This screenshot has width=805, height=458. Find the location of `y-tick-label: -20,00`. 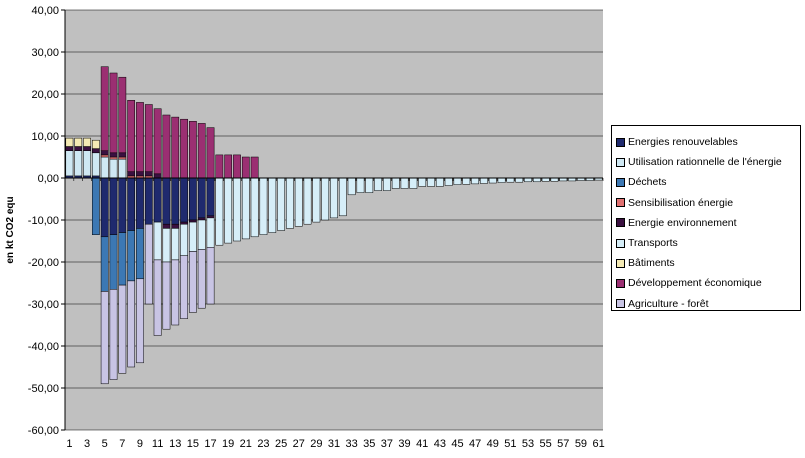

y-tick-label: -20,00 is located at coordinates (43, 263).